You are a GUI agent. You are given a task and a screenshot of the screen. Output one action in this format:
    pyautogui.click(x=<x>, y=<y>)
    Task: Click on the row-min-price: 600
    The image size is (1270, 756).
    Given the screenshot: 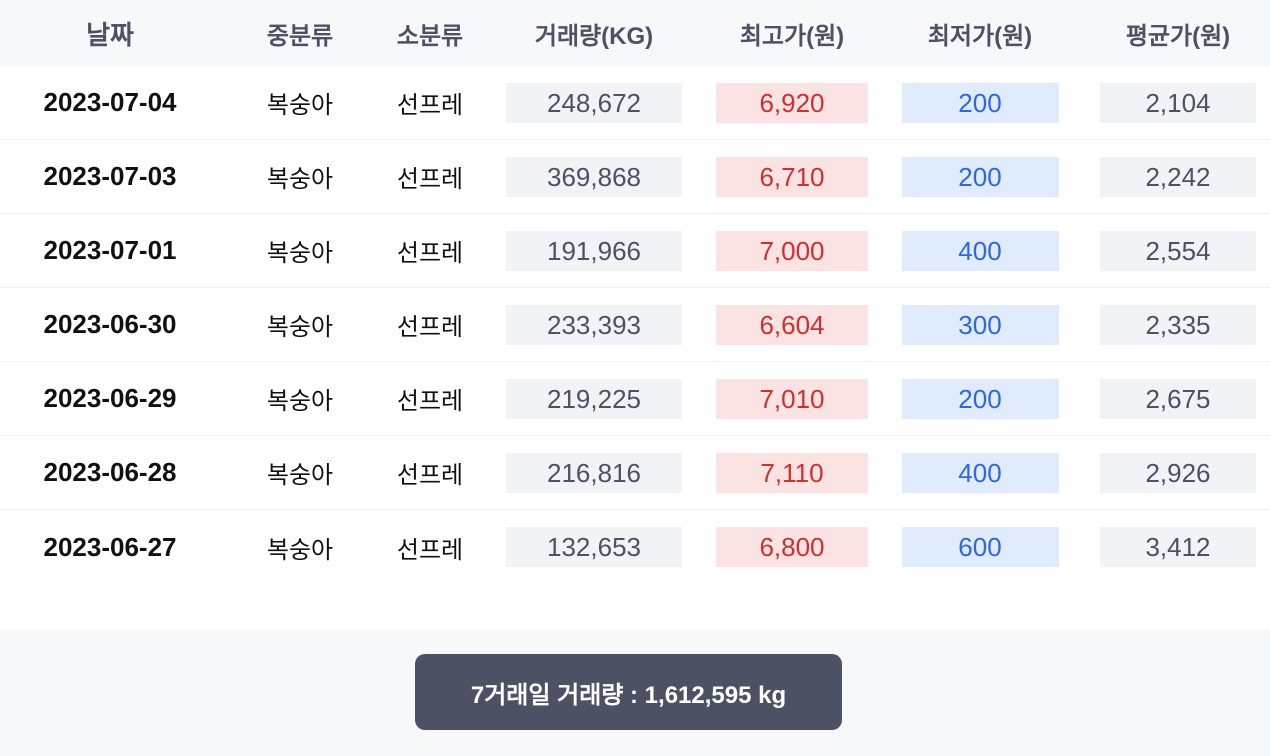 What is the action you would take?
    pyautogui.click(x=980, y=547)
    